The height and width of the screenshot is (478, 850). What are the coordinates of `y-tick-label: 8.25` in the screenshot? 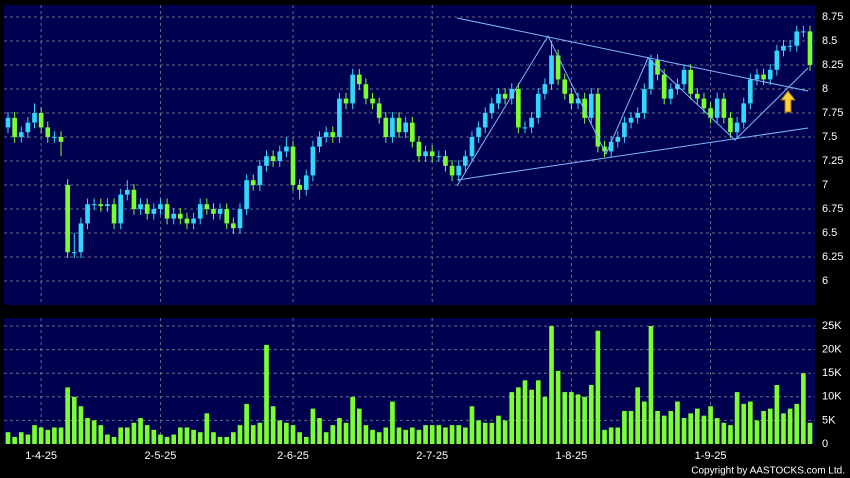 It's located at (832, 65).